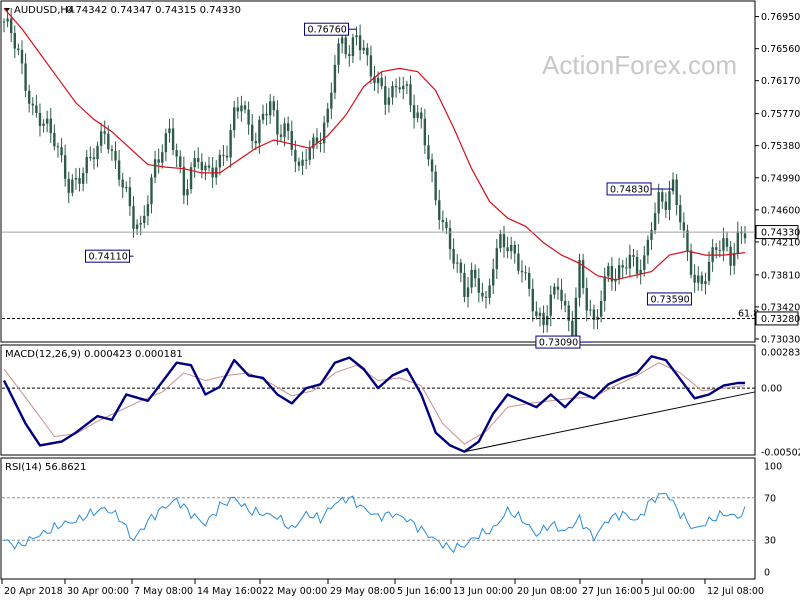 Image resolution: width=800 pixels, height=600 pixels. Describe the element at coordinates (374, 523) in the screenshot. I see `rsi-line` at that location.